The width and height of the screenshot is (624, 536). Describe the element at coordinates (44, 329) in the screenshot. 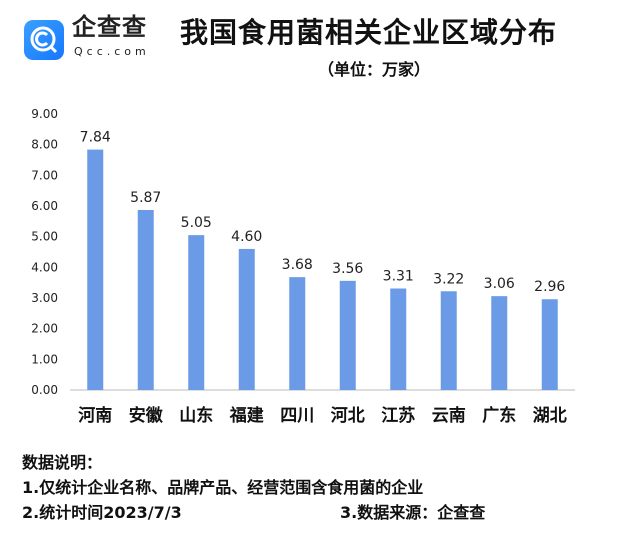

I see `y-tick-label: 2.00` at that location.